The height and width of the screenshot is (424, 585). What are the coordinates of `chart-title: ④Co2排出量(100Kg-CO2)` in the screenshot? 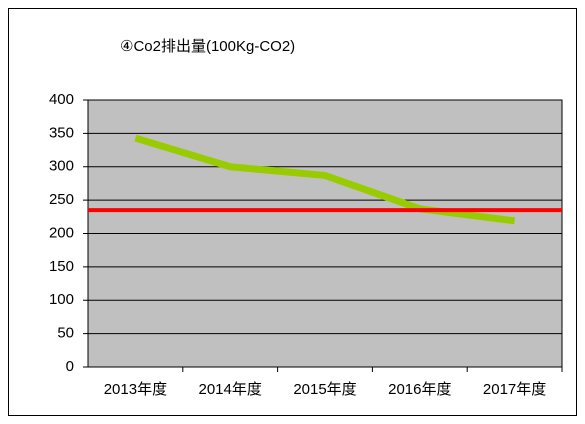 It's located at (207, 46).